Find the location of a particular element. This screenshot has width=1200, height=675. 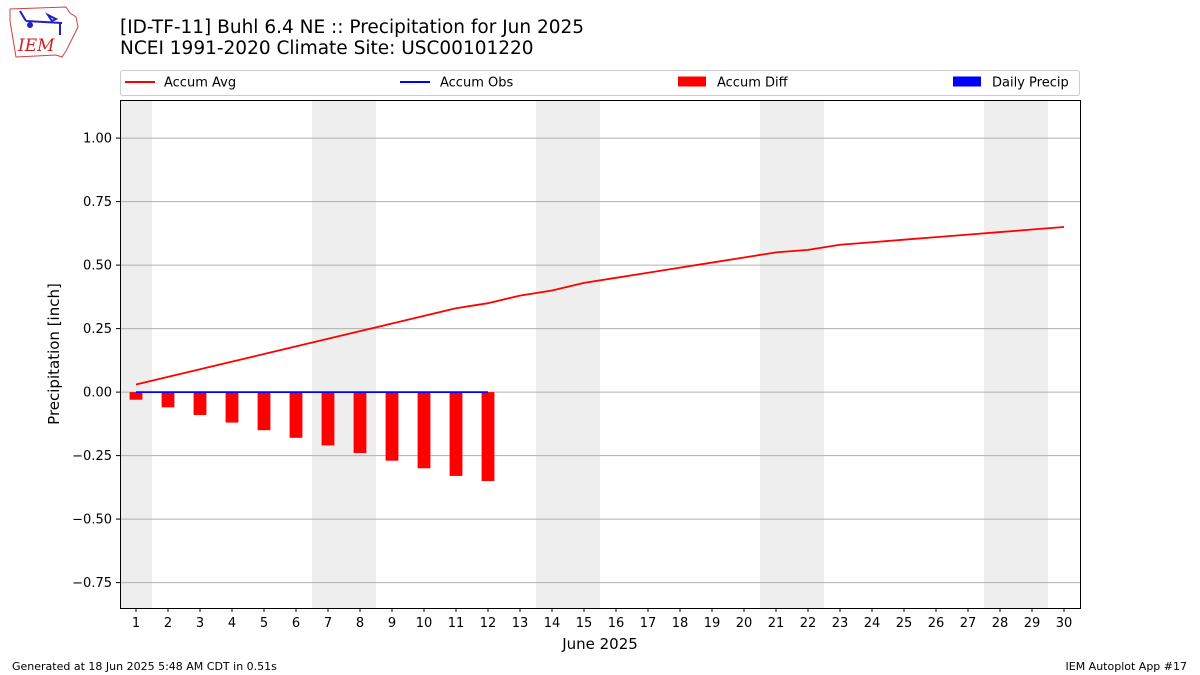

title-line-2: NCEI 1991-2020 Climate Site: USC00101220 is located at coordinates (327, 48).